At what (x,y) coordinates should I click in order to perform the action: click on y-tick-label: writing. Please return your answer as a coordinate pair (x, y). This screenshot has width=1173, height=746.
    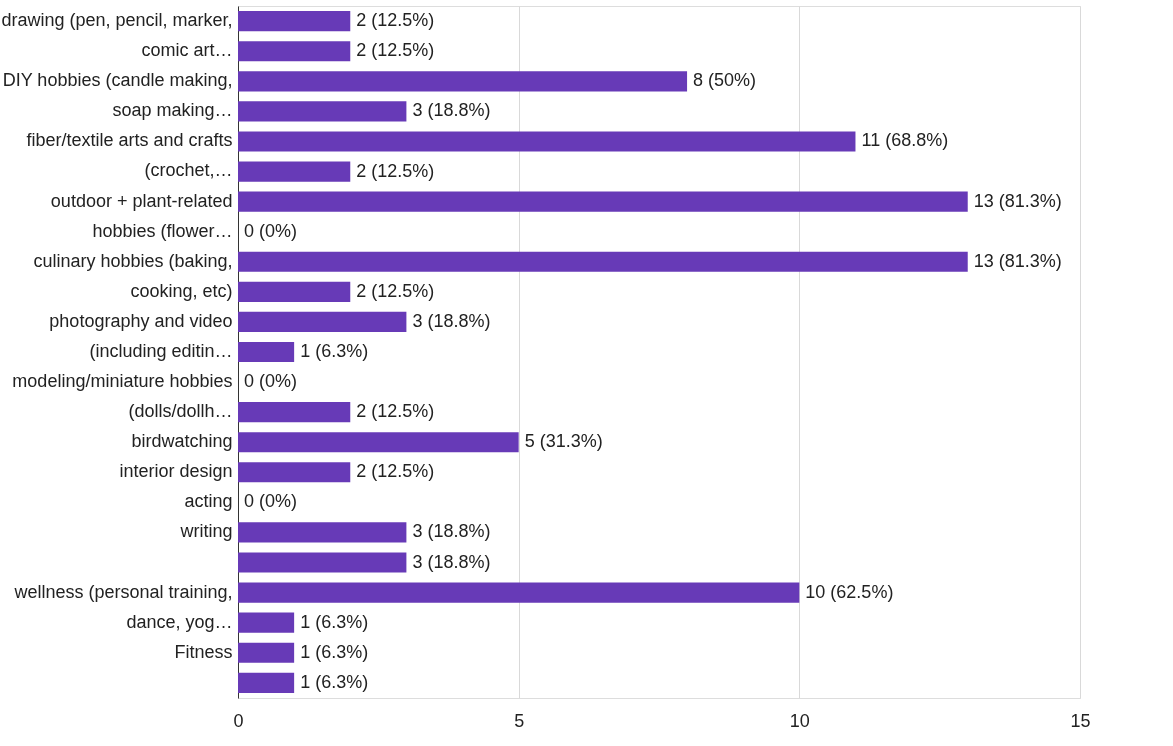
    Looking at the image, I should click on (206, 531).